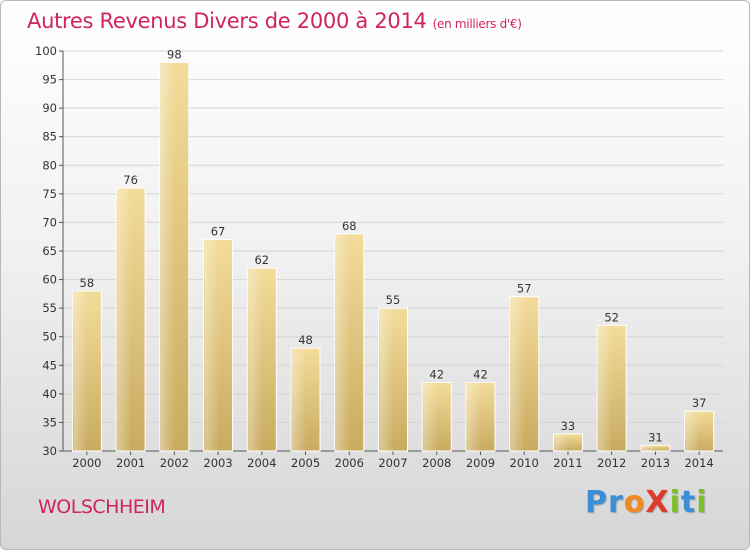 The height and width of the screenshot is (550, 750). Describe the element at coordinates (227, 21) in the screenshot. I see `chart-title-text: Autres Revenus Divers de 2000 à 2014` at that location.